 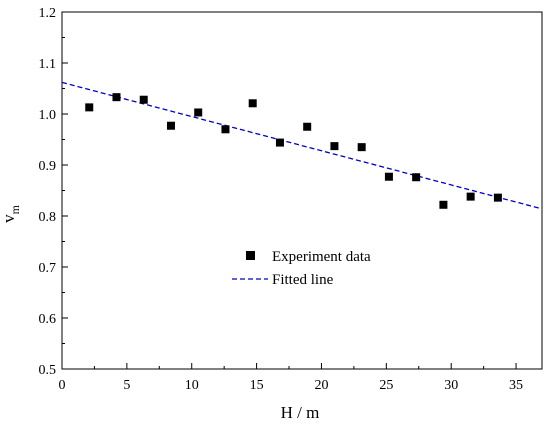 I want to click on y-axis-label: vm, so click(x=11, y=213).